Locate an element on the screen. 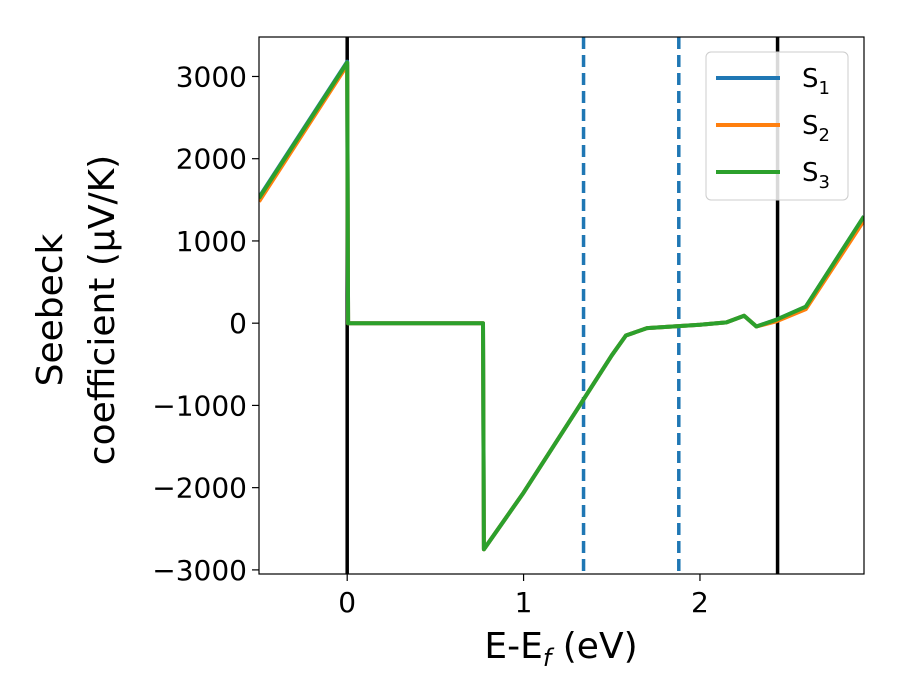  legend-label-S1: S1 is located at coordinates (816, 81).